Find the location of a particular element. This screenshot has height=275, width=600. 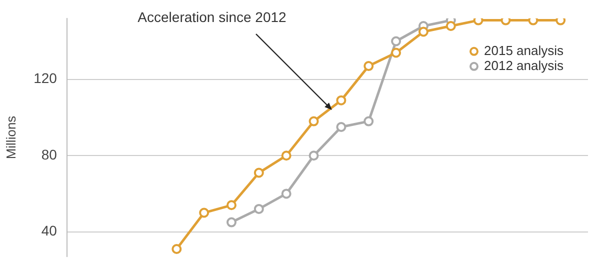

legend-label: 2015 analysis is located at coordinates (524, 50).